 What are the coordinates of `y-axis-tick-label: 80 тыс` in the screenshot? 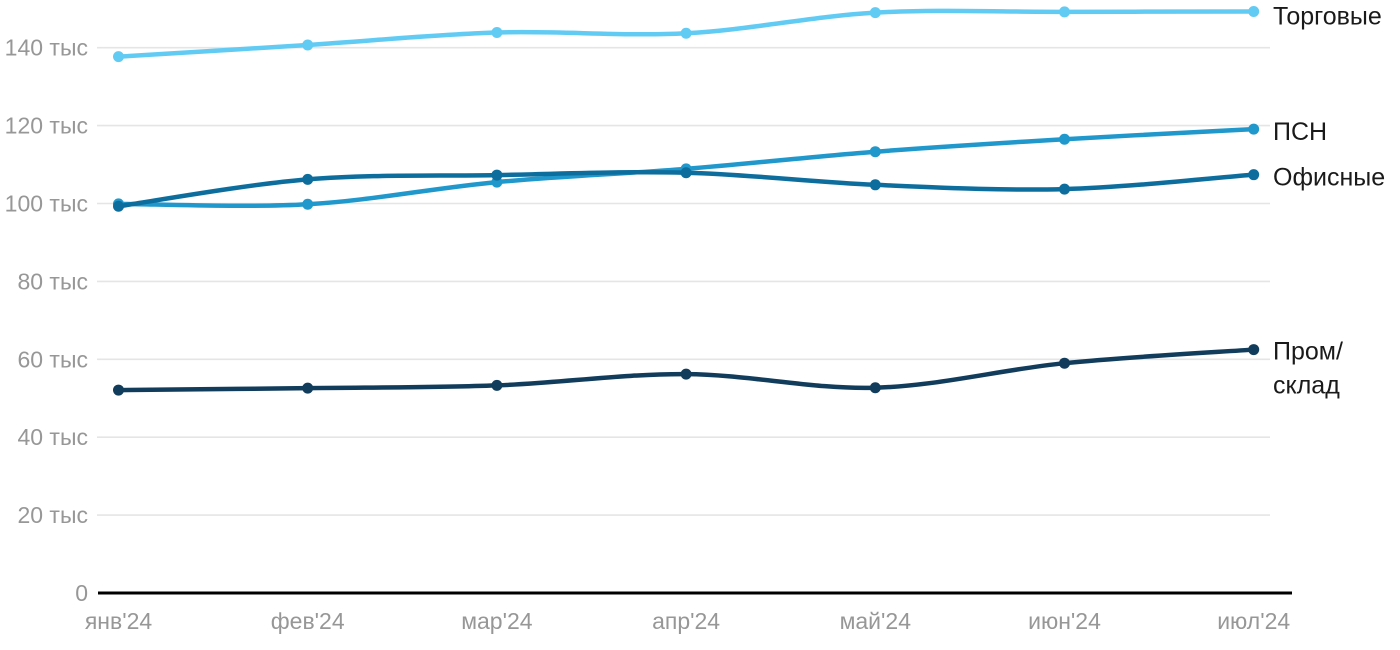 It's located at (52, 281).